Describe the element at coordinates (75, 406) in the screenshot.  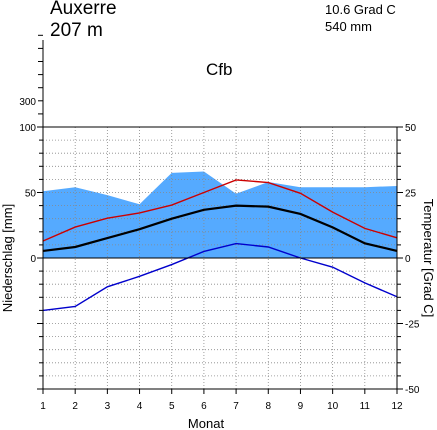
I see `x-tick-label: 2` at that location.